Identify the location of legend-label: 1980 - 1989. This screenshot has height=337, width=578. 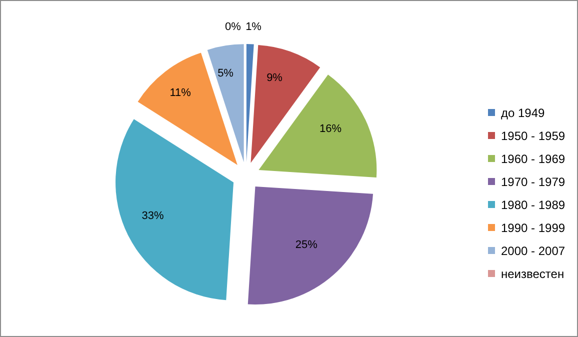
(533, 205).